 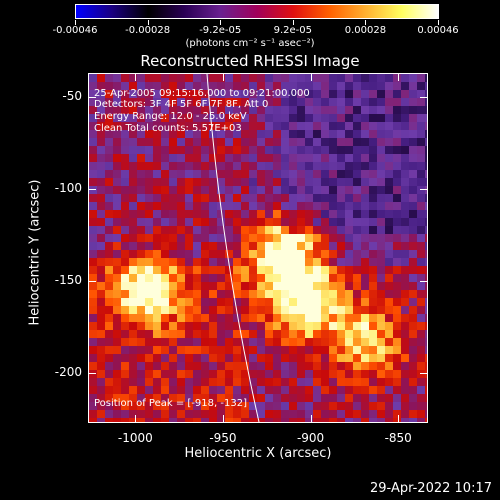 I want to click on colorbar-tick-mark, so click(x=75, y=22).